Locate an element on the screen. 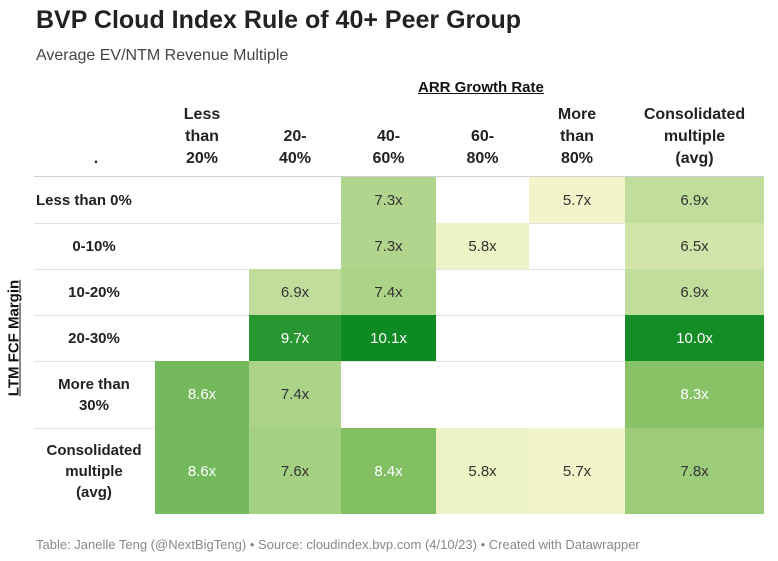 This screenshot has height=561, width=778. column-header: Consolidated multiple (avg) is located at coordinates (694, 138).